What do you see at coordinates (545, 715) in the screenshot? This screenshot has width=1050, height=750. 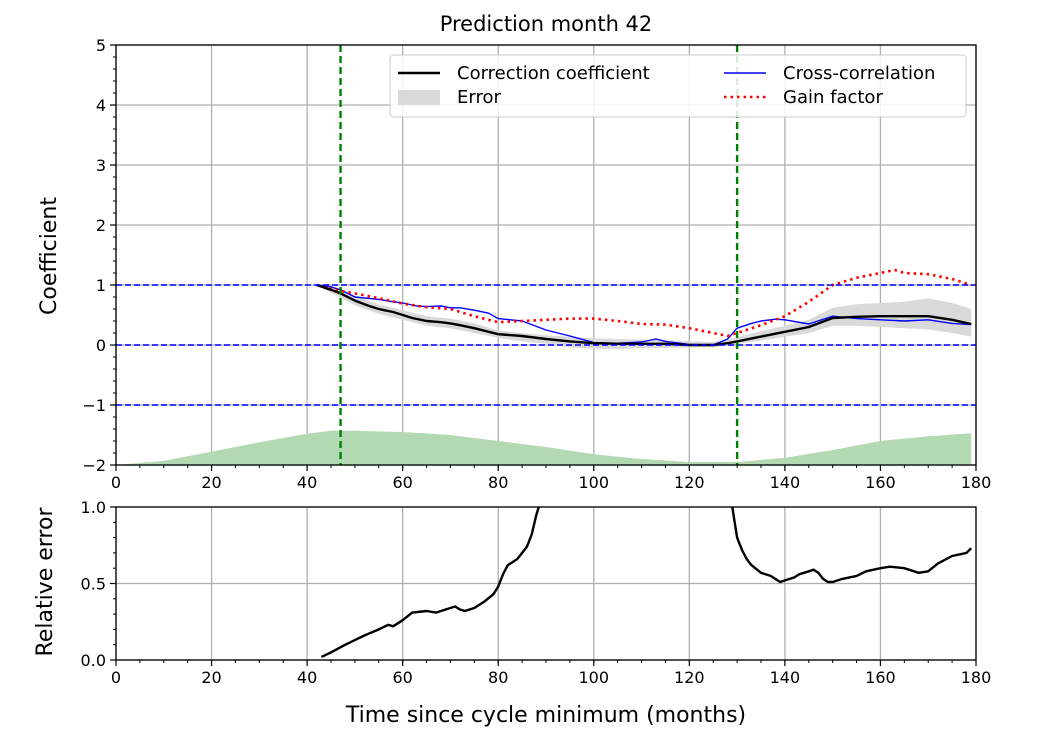 I see `x-axis-label: Time since cycle minimum (months)` at bounding box center [545, 715].